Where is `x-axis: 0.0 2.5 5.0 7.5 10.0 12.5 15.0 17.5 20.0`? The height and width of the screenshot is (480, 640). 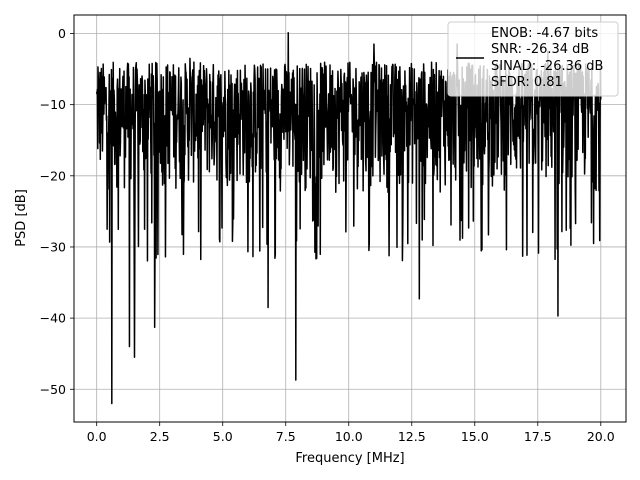
x-axis: 0.0 2.5 5.0 7.5 10.0 12.5 15.0 17.5 20.0 is located at coordinates (351, 433).